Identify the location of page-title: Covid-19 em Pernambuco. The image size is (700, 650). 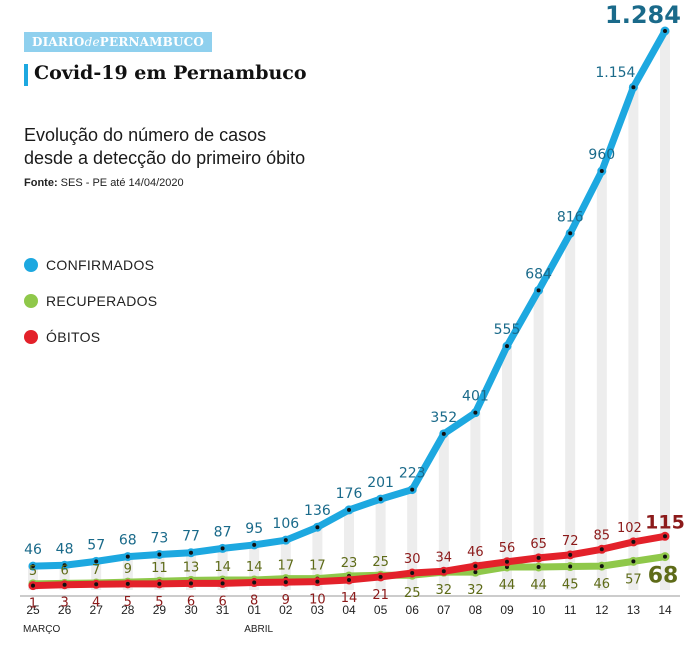
(170, 73).